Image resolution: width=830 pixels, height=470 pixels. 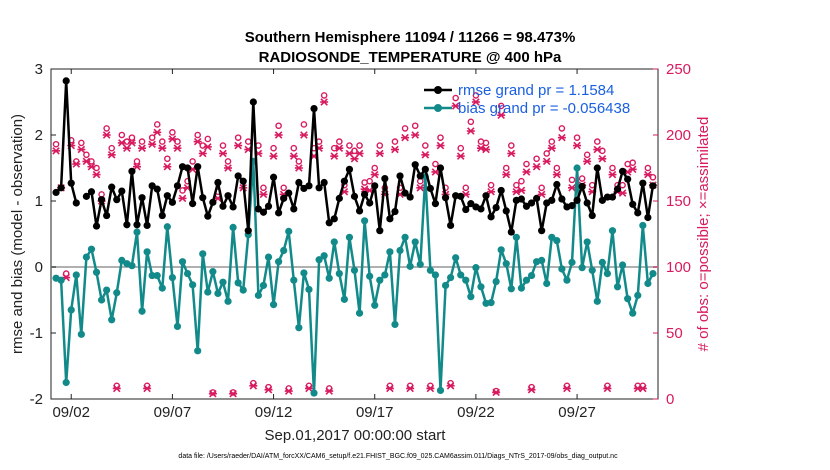 What do you see at coordinates (39, 267) in the screenshot?
I see `y-tick-label: 0` at bounding box center [39, 267].